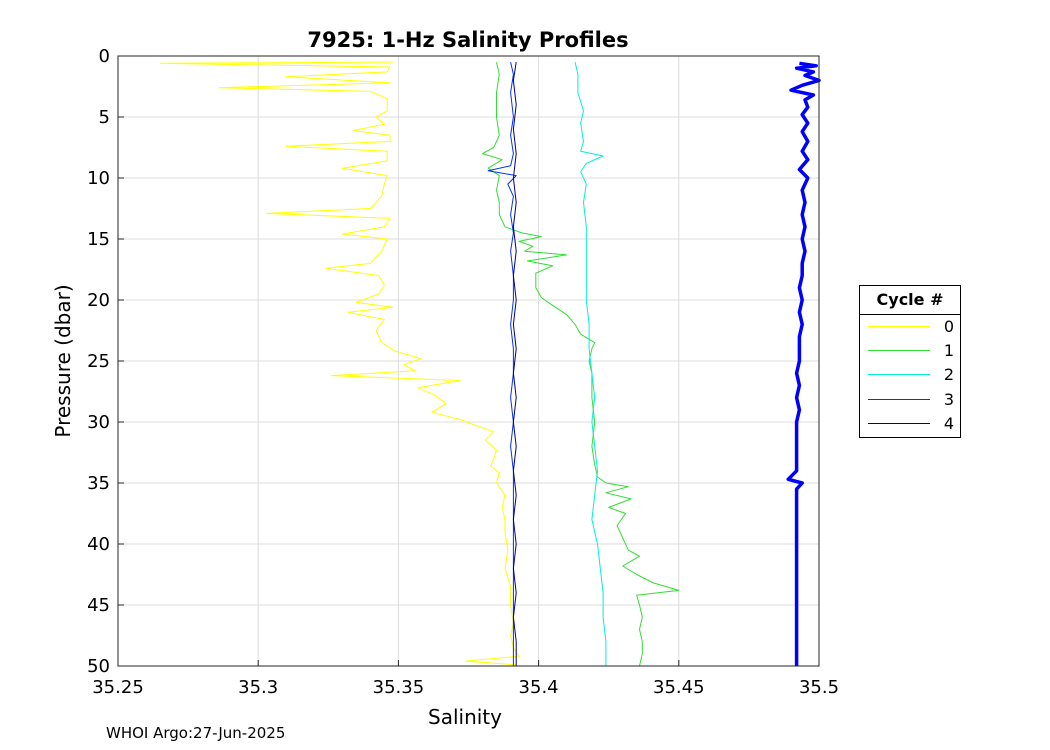  Describe the element at coordinates (104, 117) in the screenshot. I see `y-tick-label: 5` at that location.